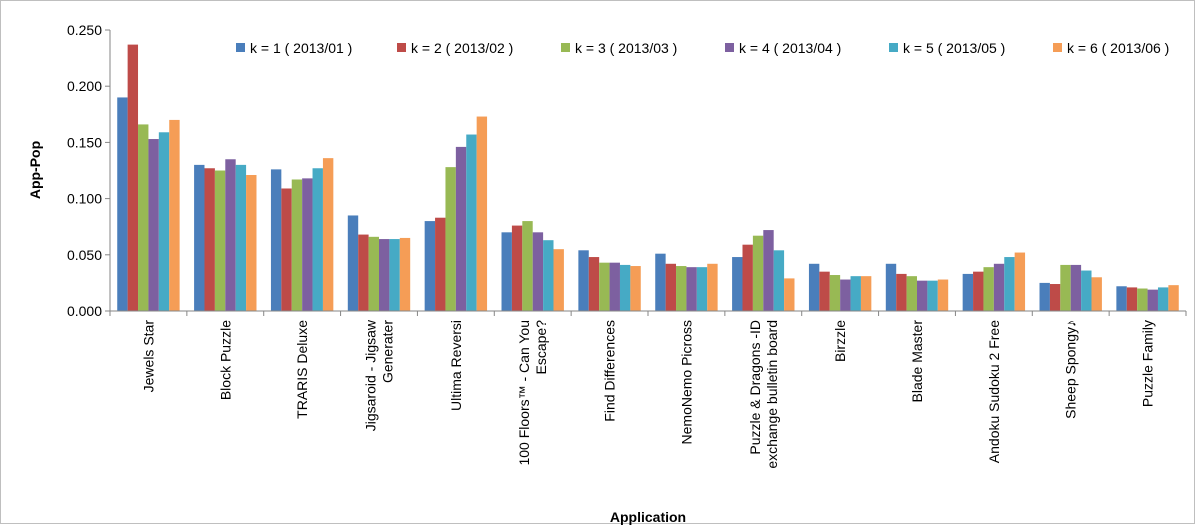 Image resolution: width=1197 pixels, height=526 pixels. I want to click on y-tick-label: 0.100, so click(84, 199).